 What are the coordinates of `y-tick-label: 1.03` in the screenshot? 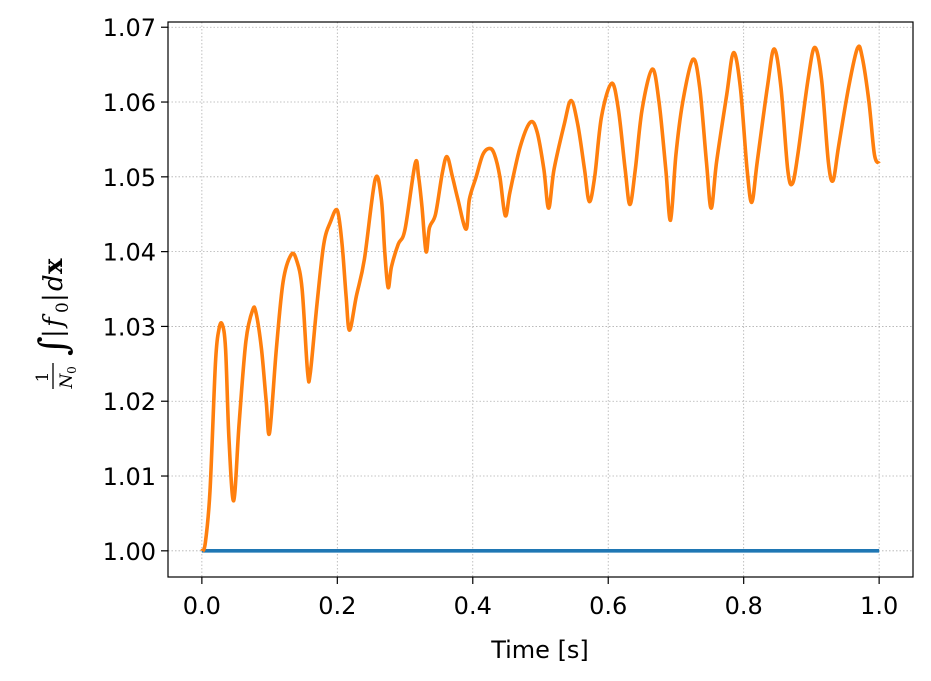 It's located at (129, 327).